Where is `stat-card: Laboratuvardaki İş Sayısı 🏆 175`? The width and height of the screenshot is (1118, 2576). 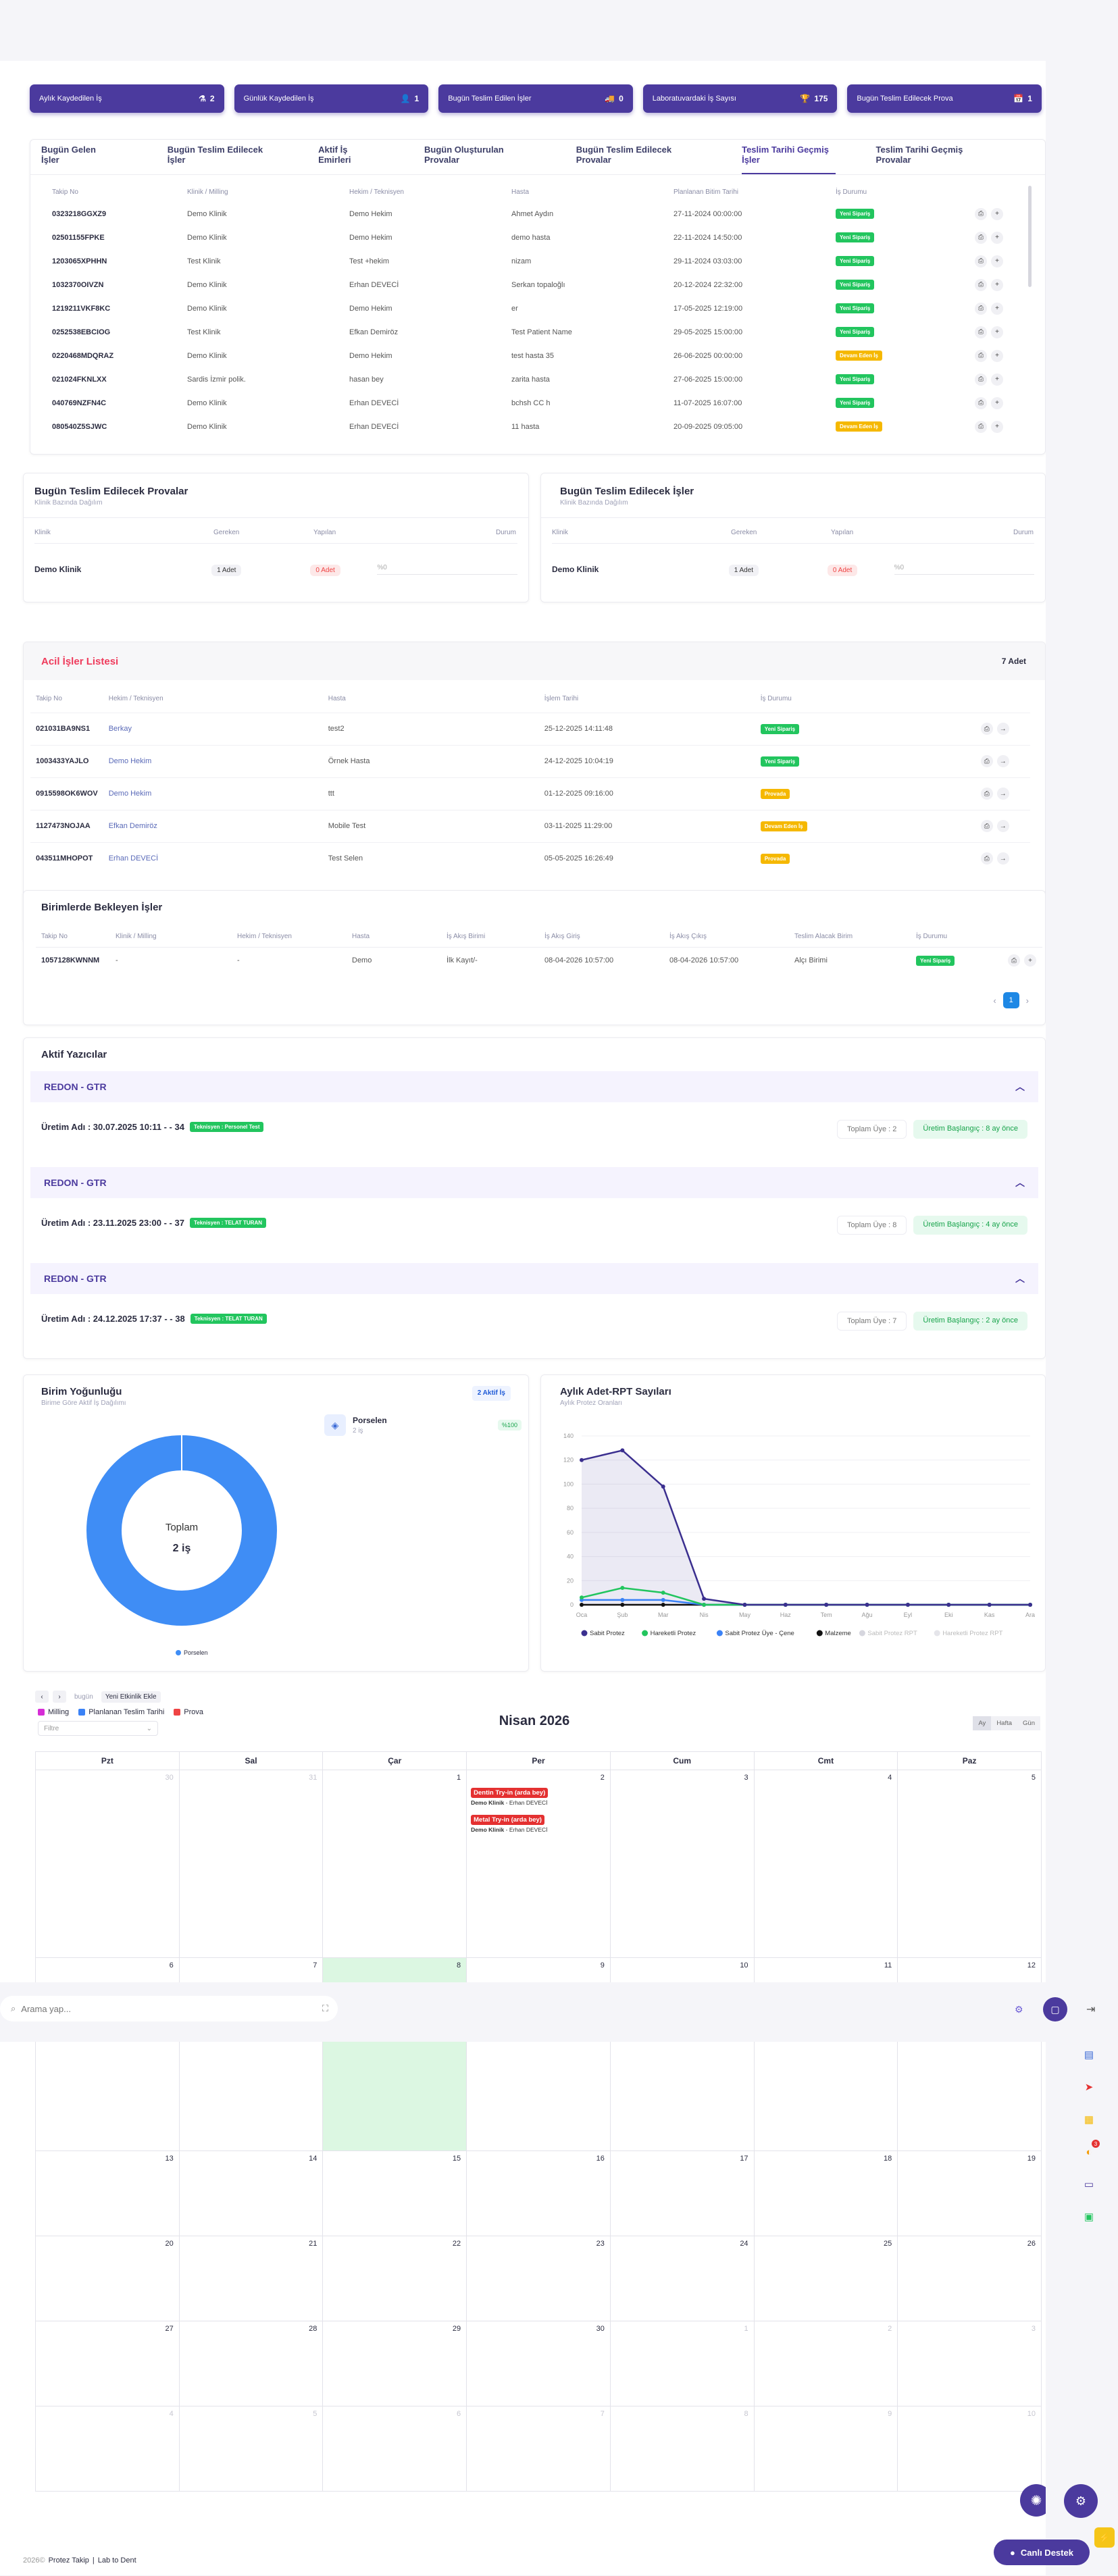 stat-card: Laboratuvardaki İş Sayısı 🏆 175 is located at coordinates (740, 98).